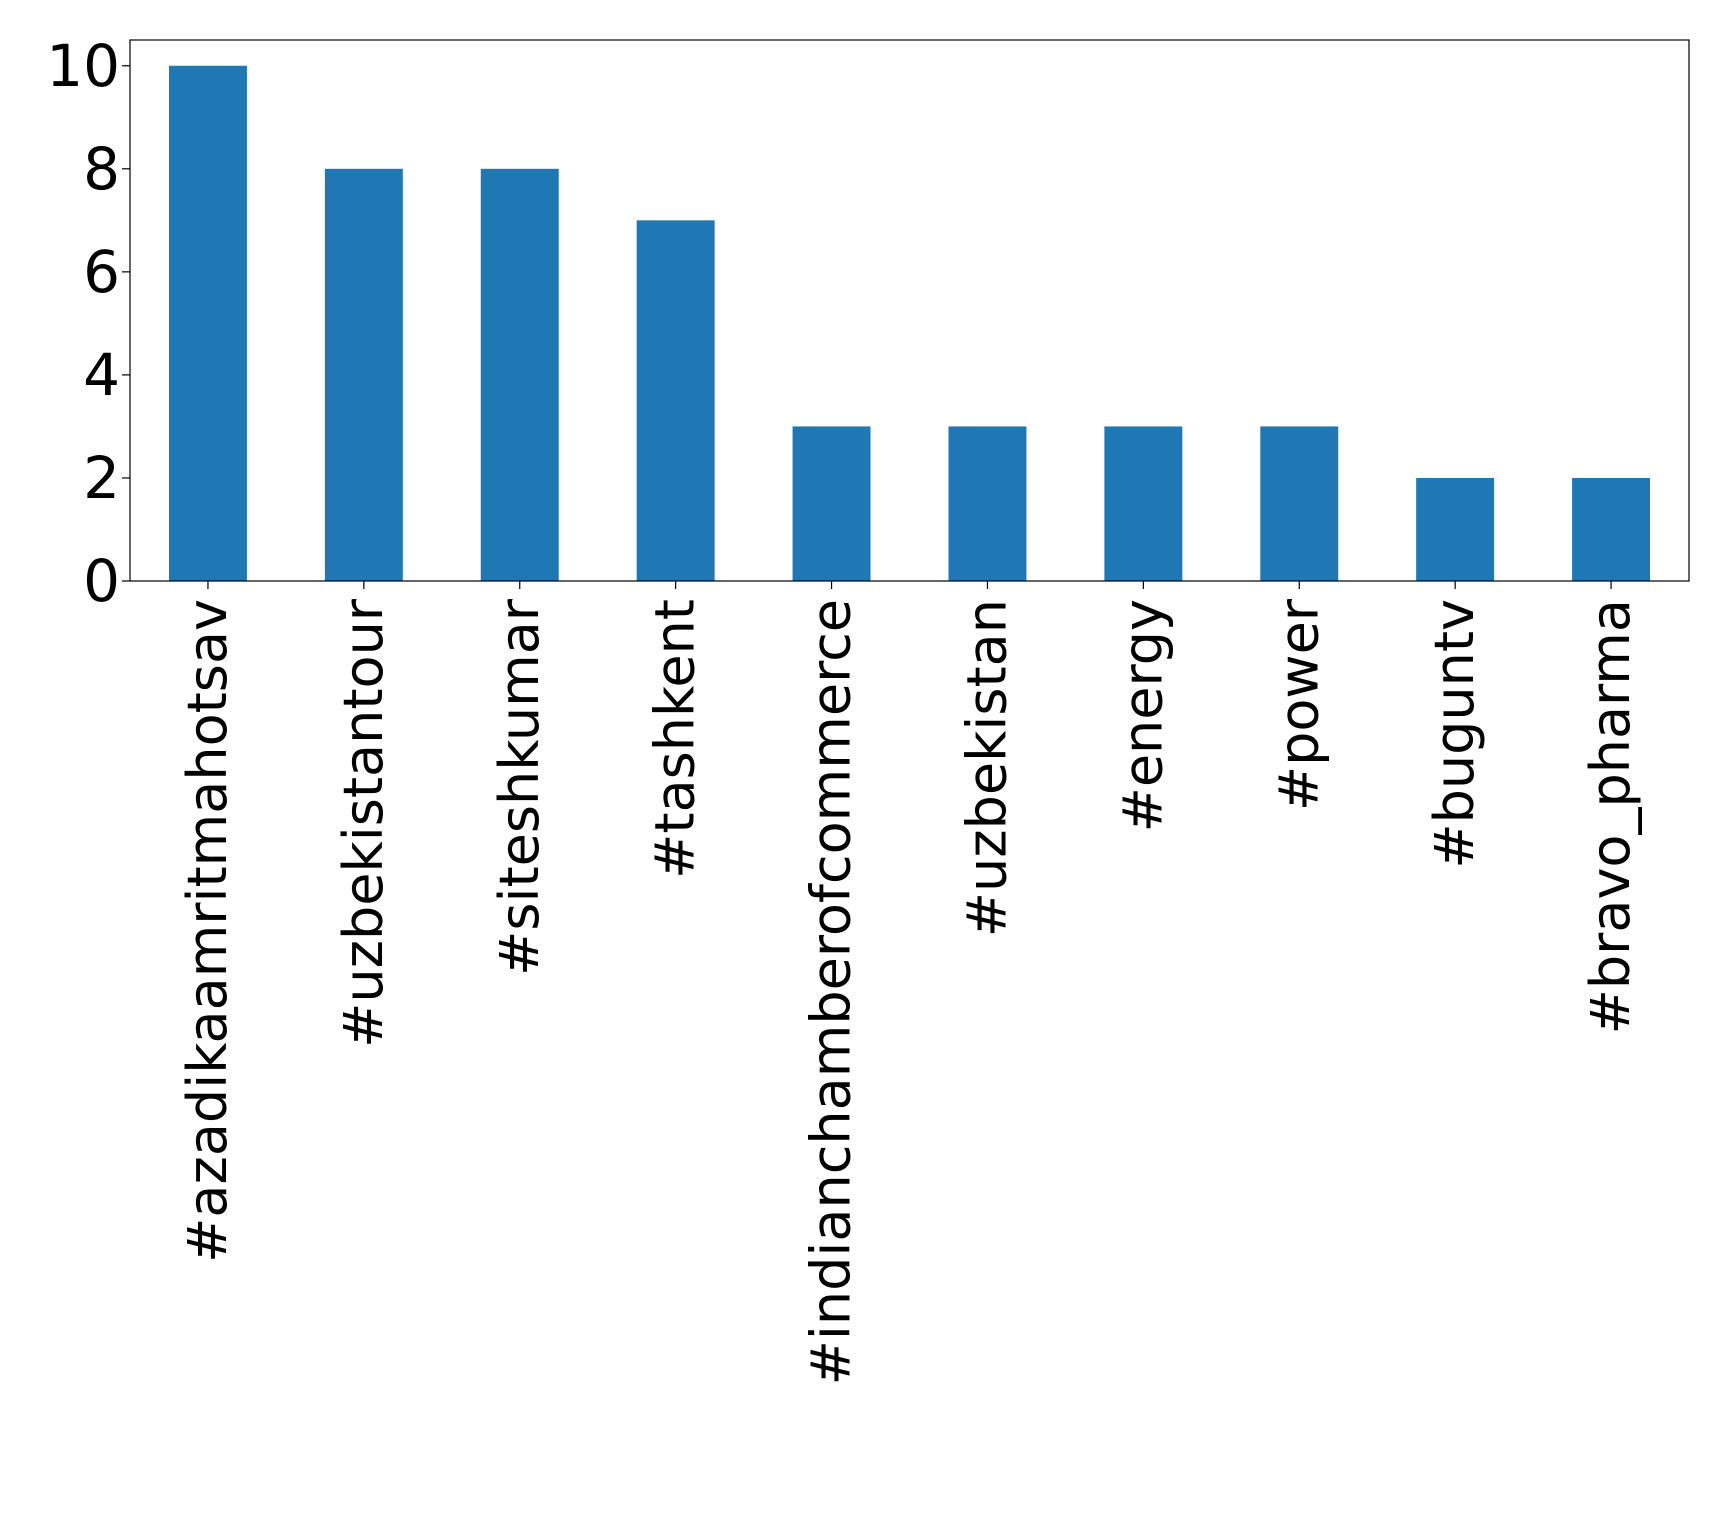 The width and height of the screenshot is (1719, 1538). What do you see at coordinates (831, 992) in the screenshot?
I see `x-tick-label: #indianchamberofcommerce` at bounding box center [831, 992].